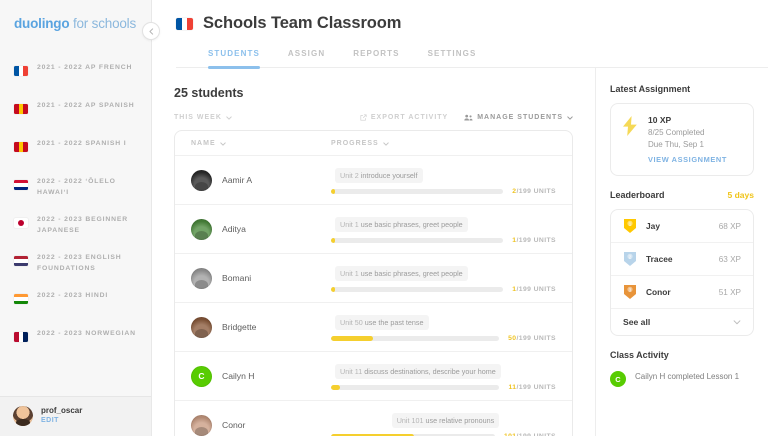 The height and width of the screenshot is (436, 768). What do you see at coordinates (261, 327) in the screenshot?
I see `student-name-cell: Bridgette` at bounding box center [261, 327].